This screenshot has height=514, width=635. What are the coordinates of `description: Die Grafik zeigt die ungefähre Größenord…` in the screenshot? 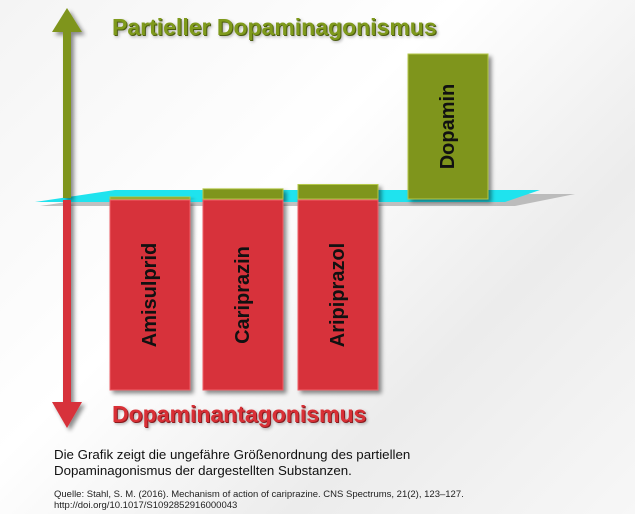 It's located at (232, 462).